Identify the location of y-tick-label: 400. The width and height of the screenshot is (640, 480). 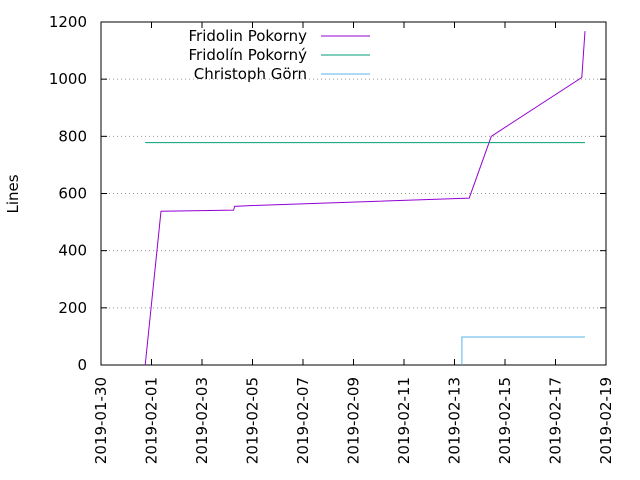
(72, 251).